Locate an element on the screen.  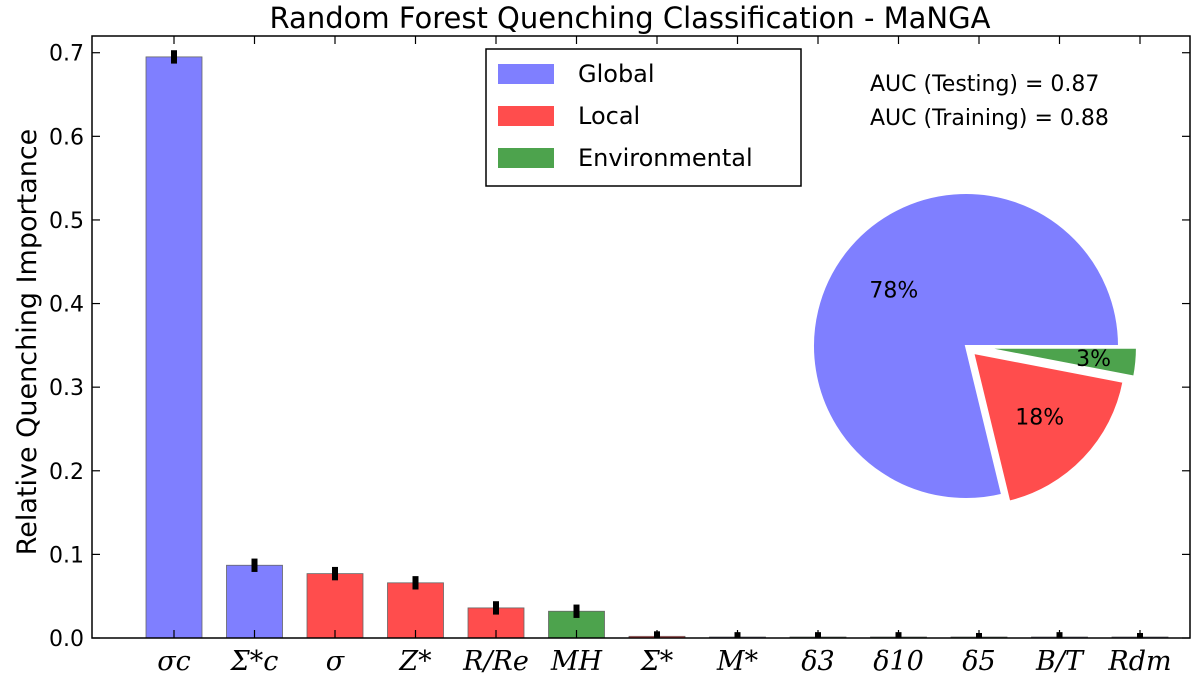
x-tick-label: Σ*c is located at coordinates (254, 661).